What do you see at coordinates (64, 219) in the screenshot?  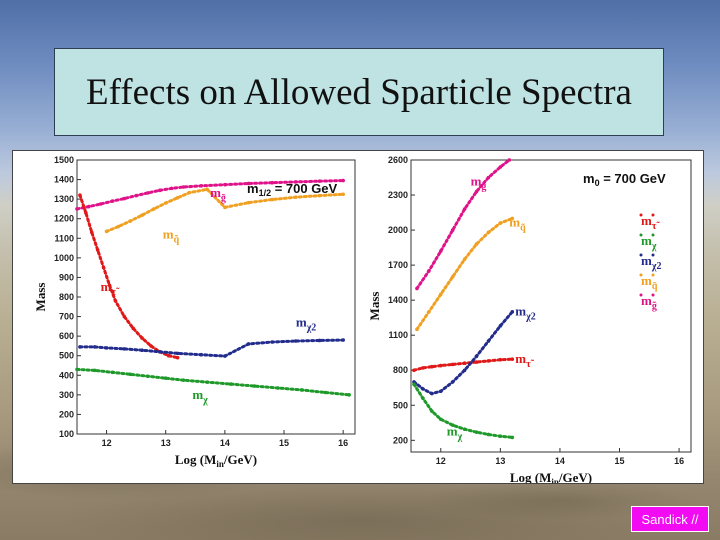 I see `y-tick-label: 1200` at bounding box center [64, 219].